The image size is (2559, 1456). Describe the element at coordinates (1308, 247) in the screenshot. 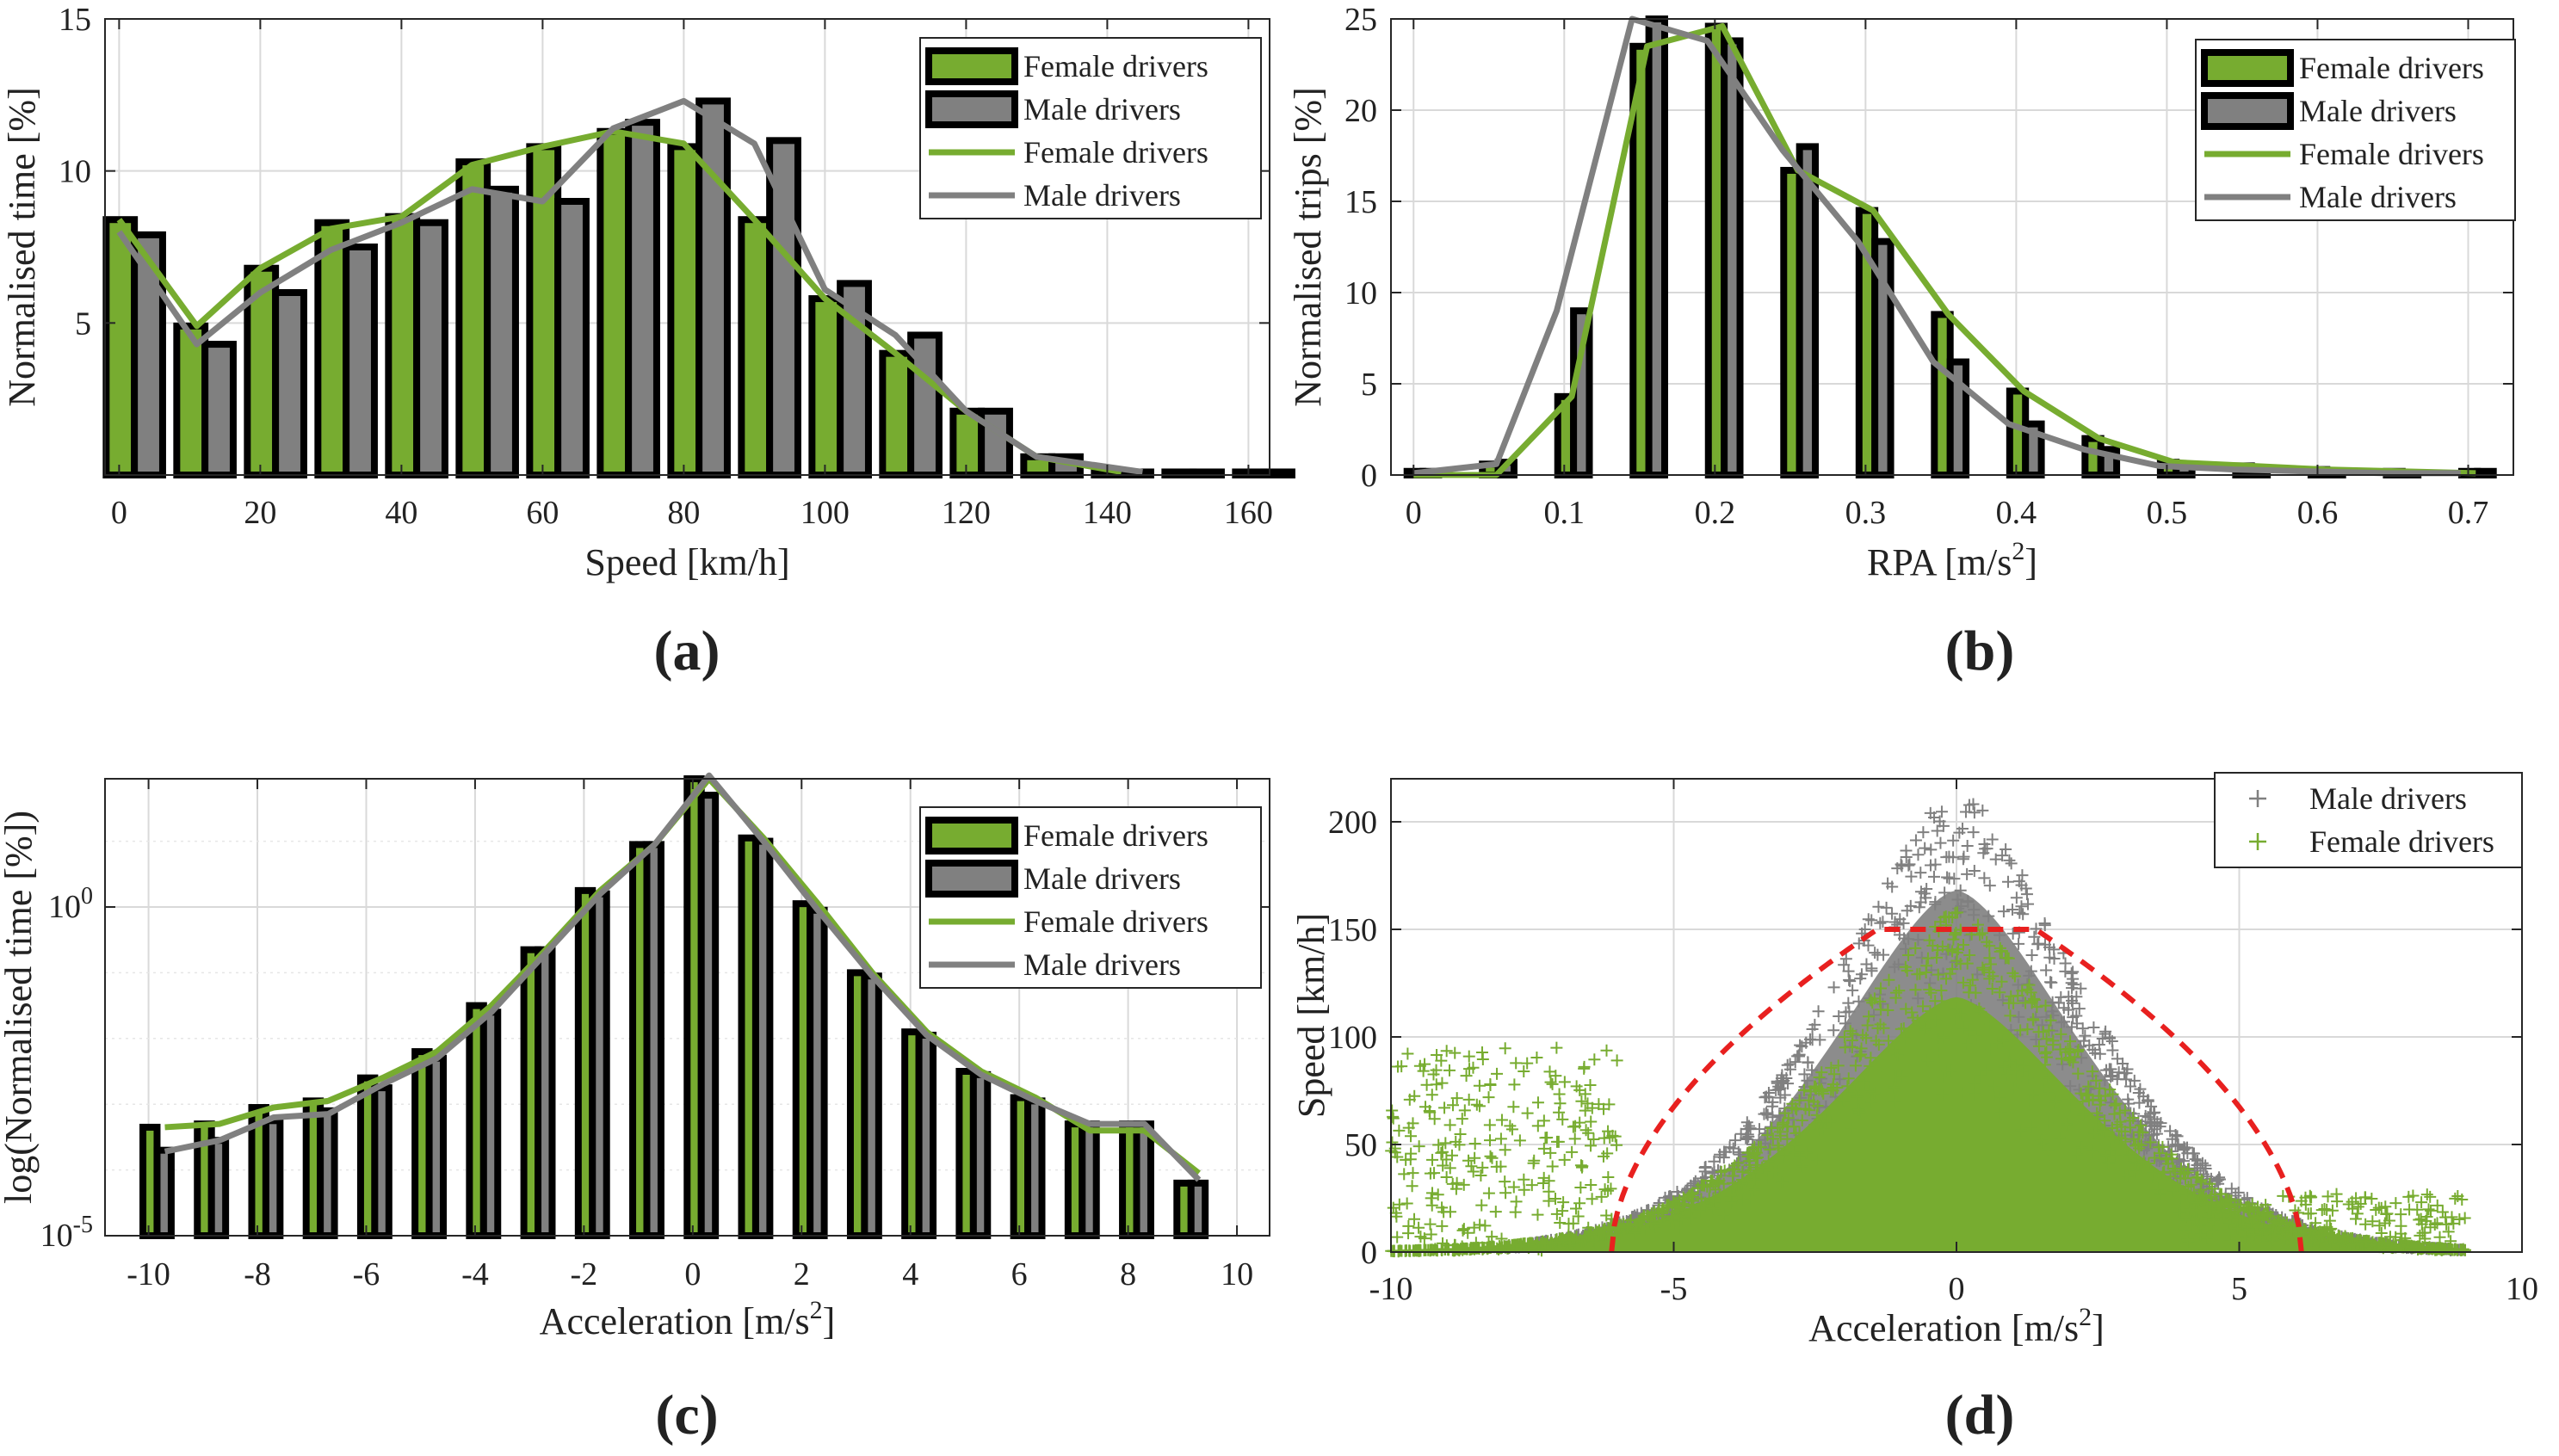

I see `y-axis-label: Normalised trips [%]` at that location.